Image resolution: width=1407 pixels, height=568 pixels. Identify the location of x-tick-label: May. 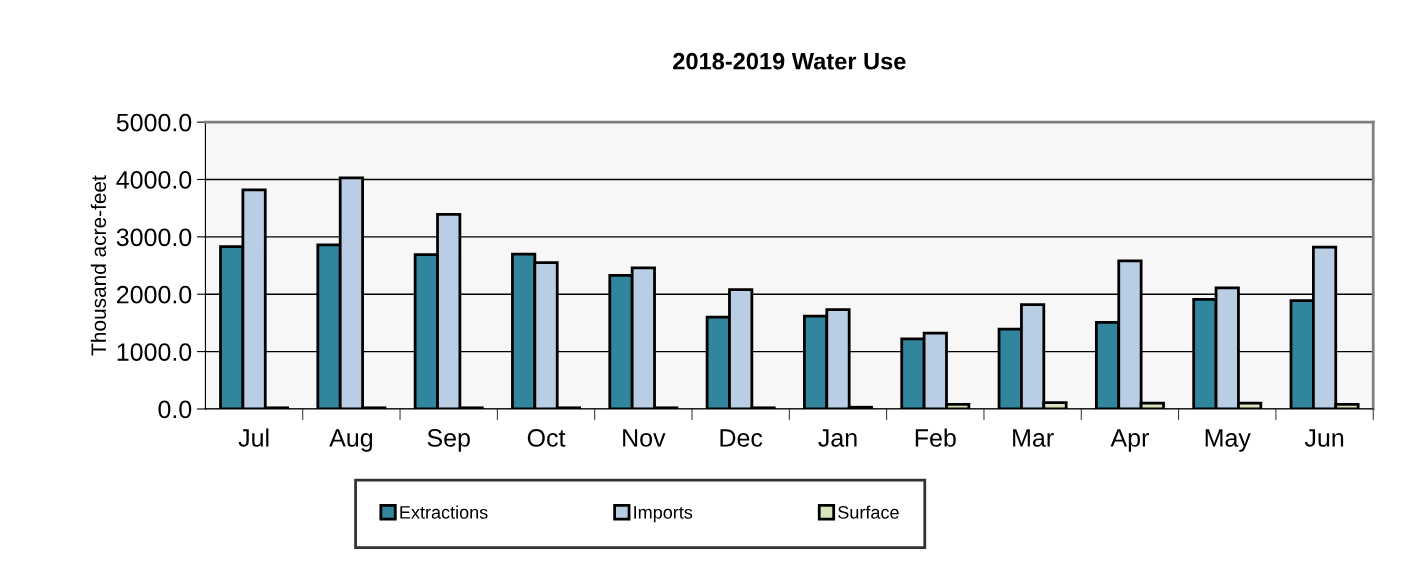
(1228, 440).